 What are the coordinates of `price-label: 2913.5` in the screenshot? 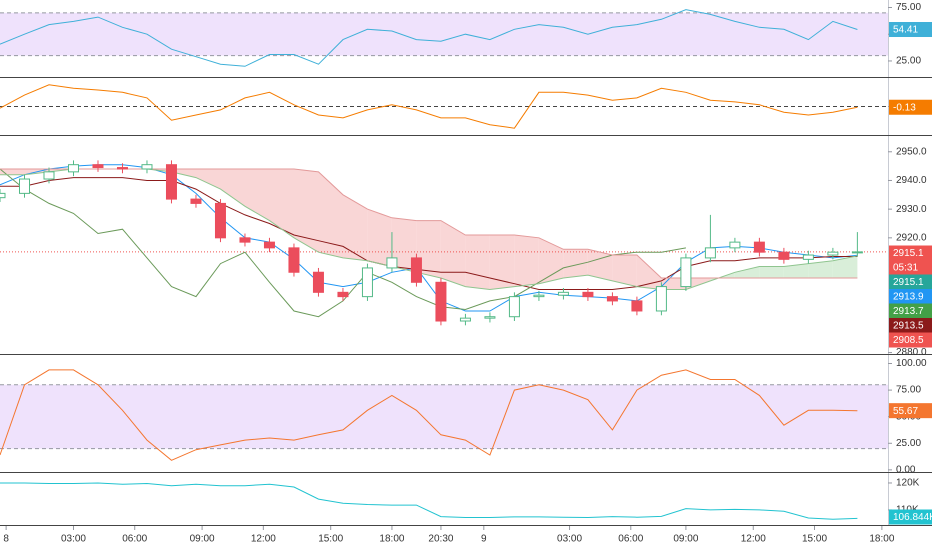 It's located at (908, 326).